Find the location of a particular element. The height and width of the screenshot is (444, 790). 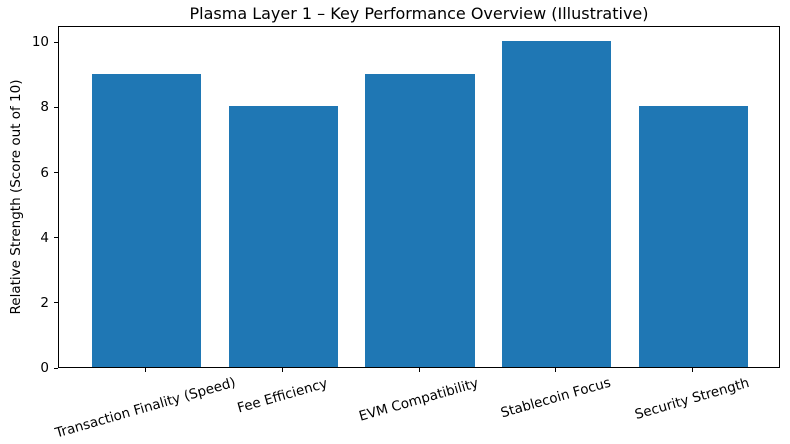

y-tick-label: 4 is located at coordinates (44, 237).